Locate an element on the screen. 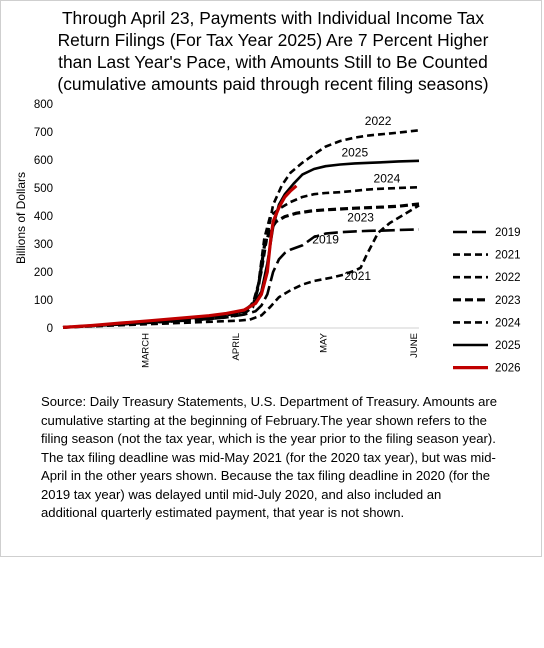 Image resolution: width=544 pixels, height=648 pixels. series-line-2023 is located at coordinates (241, 265).